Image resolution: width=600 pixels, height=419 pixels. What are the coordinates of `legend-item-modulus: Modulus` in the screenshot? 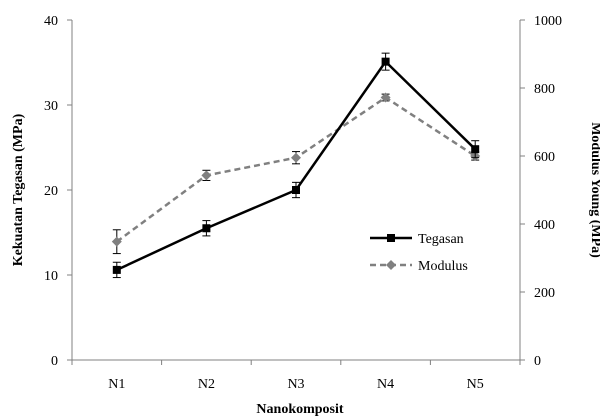 It's located at (419, 266).